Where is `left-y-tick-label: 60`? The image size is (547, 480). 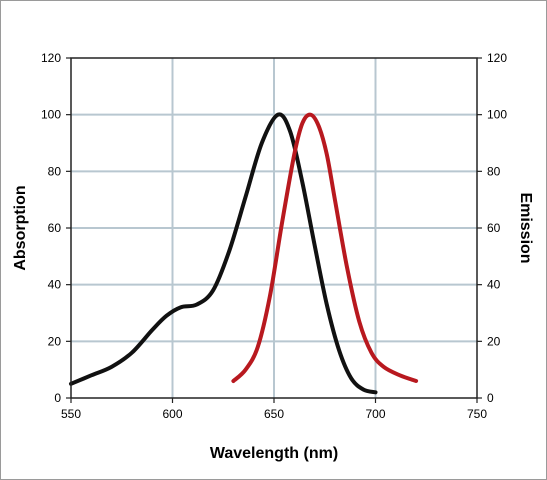
left-y-tick-label: 60 is located at coordinates (55, 228).